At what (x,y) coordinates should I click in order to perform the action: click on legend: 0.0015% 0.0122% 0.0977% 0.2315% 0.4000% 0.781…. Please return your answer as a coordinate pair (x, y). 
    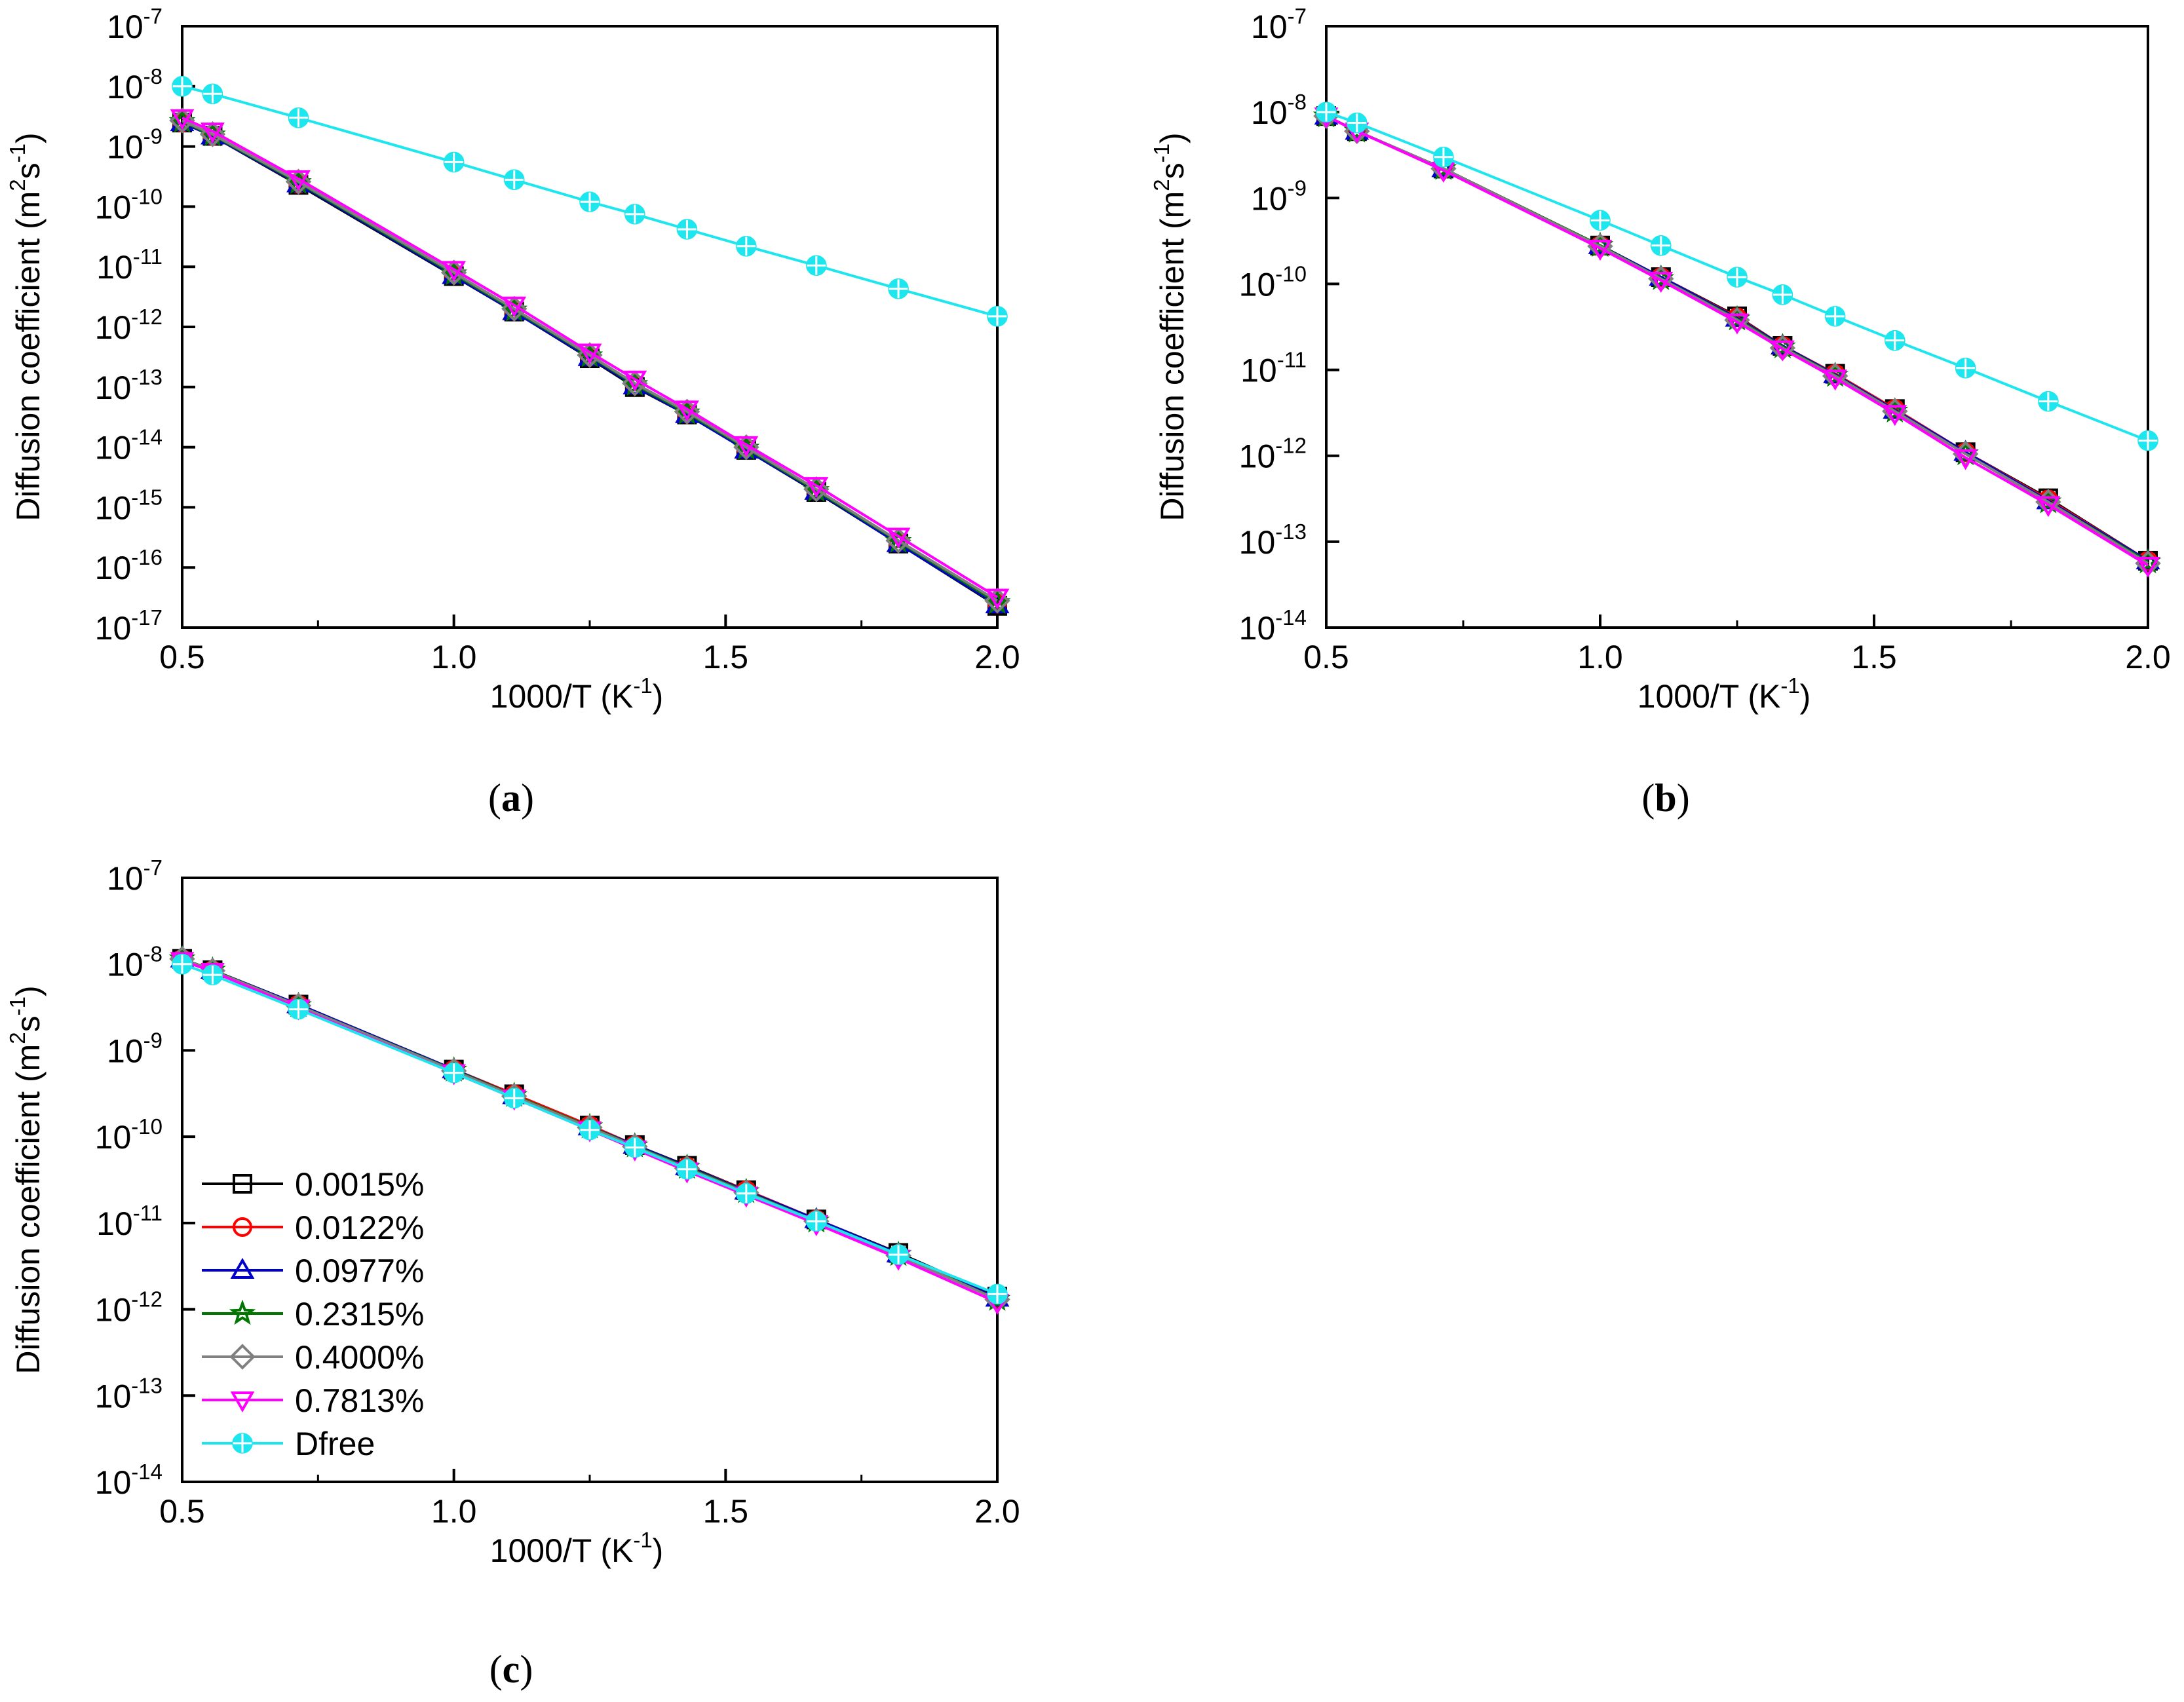
    Looking at the image, I should click on (313, 1314).